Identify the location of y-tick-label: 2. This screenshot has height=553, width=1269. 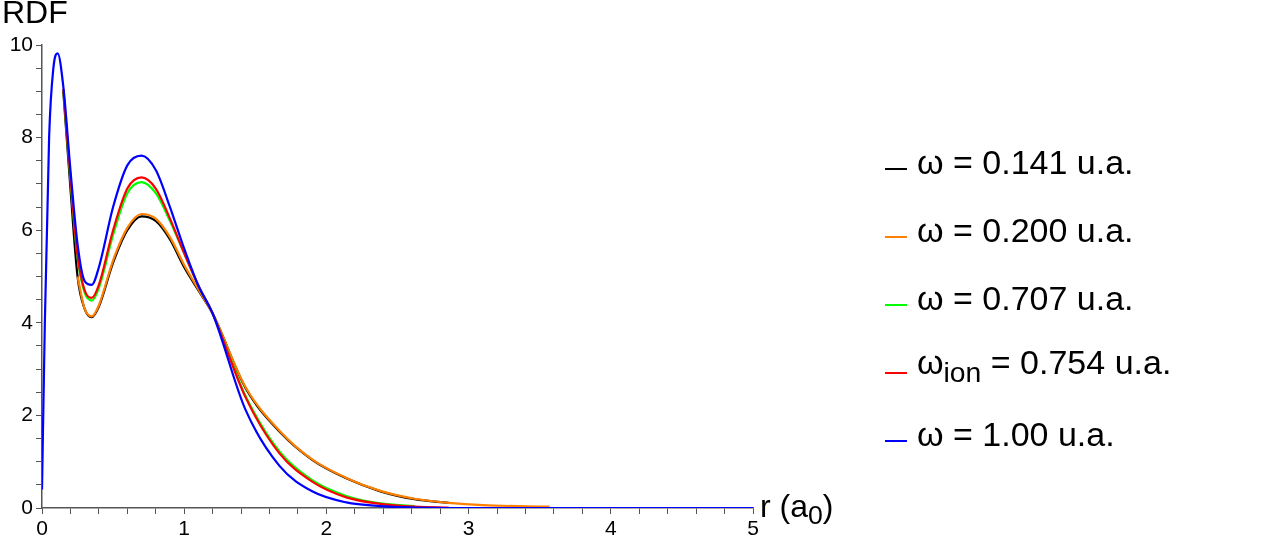
(27, 414).